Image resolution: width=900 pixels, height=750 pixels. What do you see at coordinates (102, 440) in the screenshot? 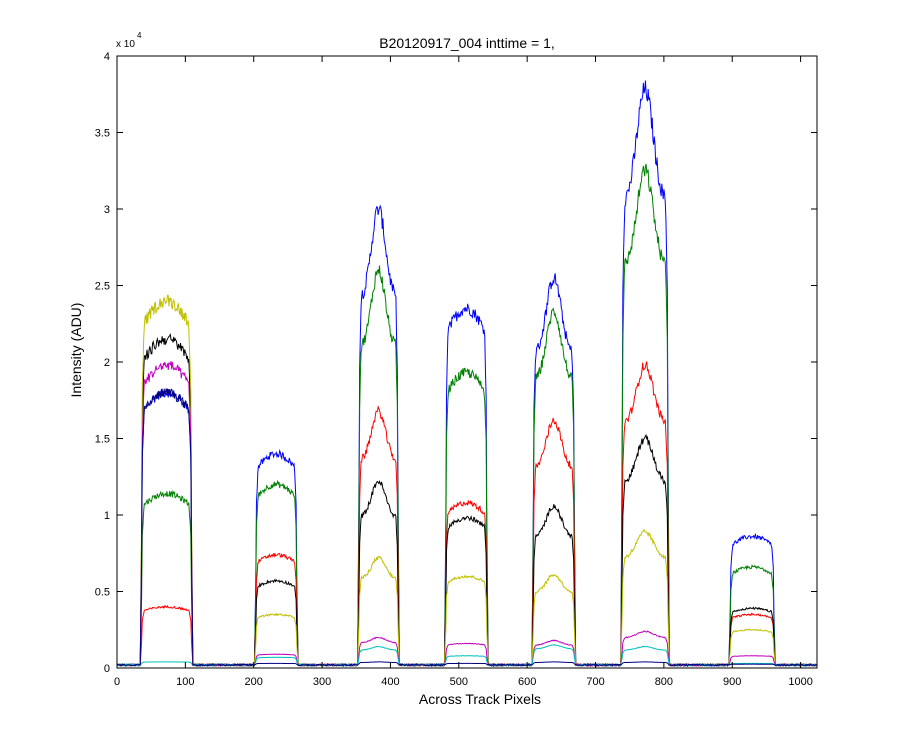
I see `y-tick-label: 1.5` at bounding box center [102, 440].